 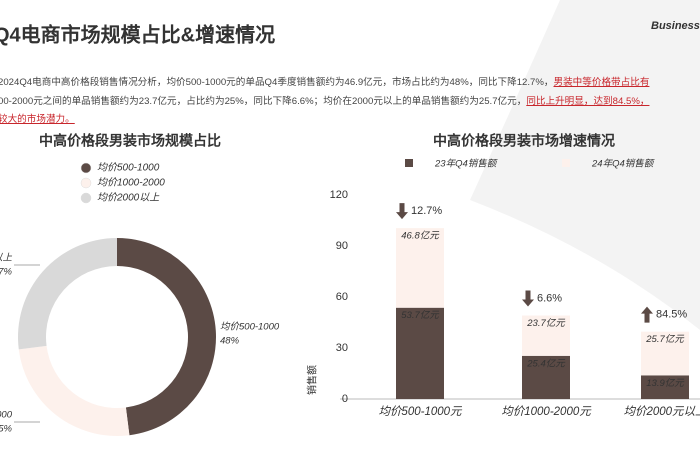 I want to click on legend-label: 均价1000-2000, so click(x=131, y=183).